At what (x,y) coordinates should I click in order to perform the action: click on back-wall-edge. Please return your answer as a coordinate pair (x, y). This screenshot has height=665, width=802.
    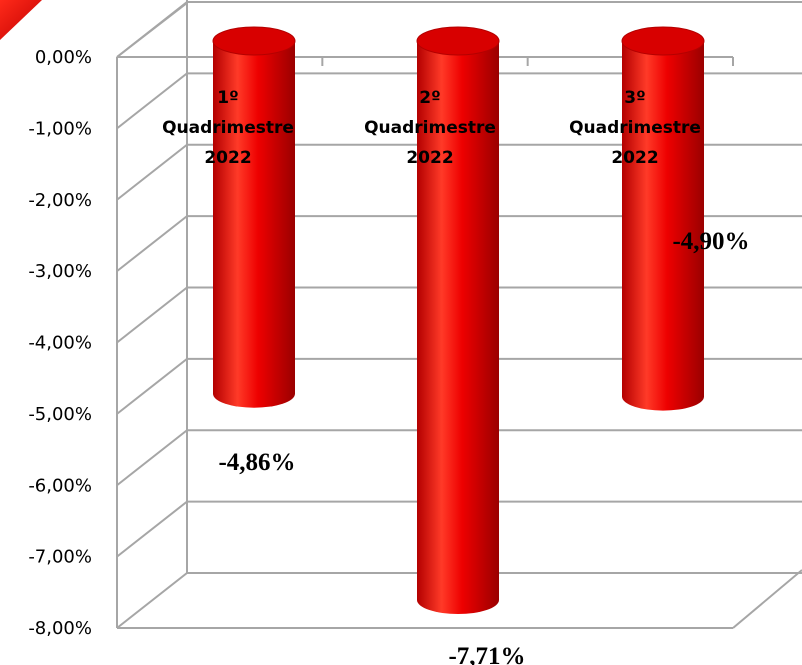
    Looking at the image, I should click on (152, 30).